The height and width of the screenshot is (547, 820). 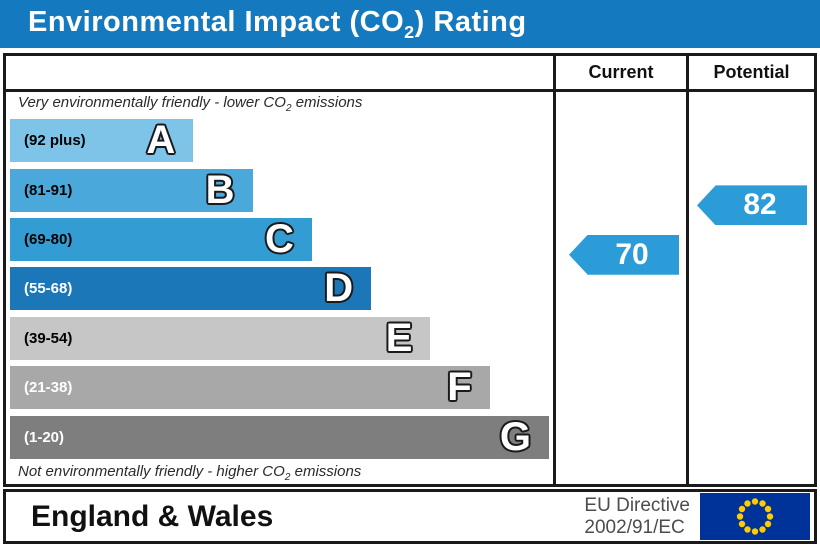 I want to click on band-range-label: (69-80), so click(x=48, y=240).